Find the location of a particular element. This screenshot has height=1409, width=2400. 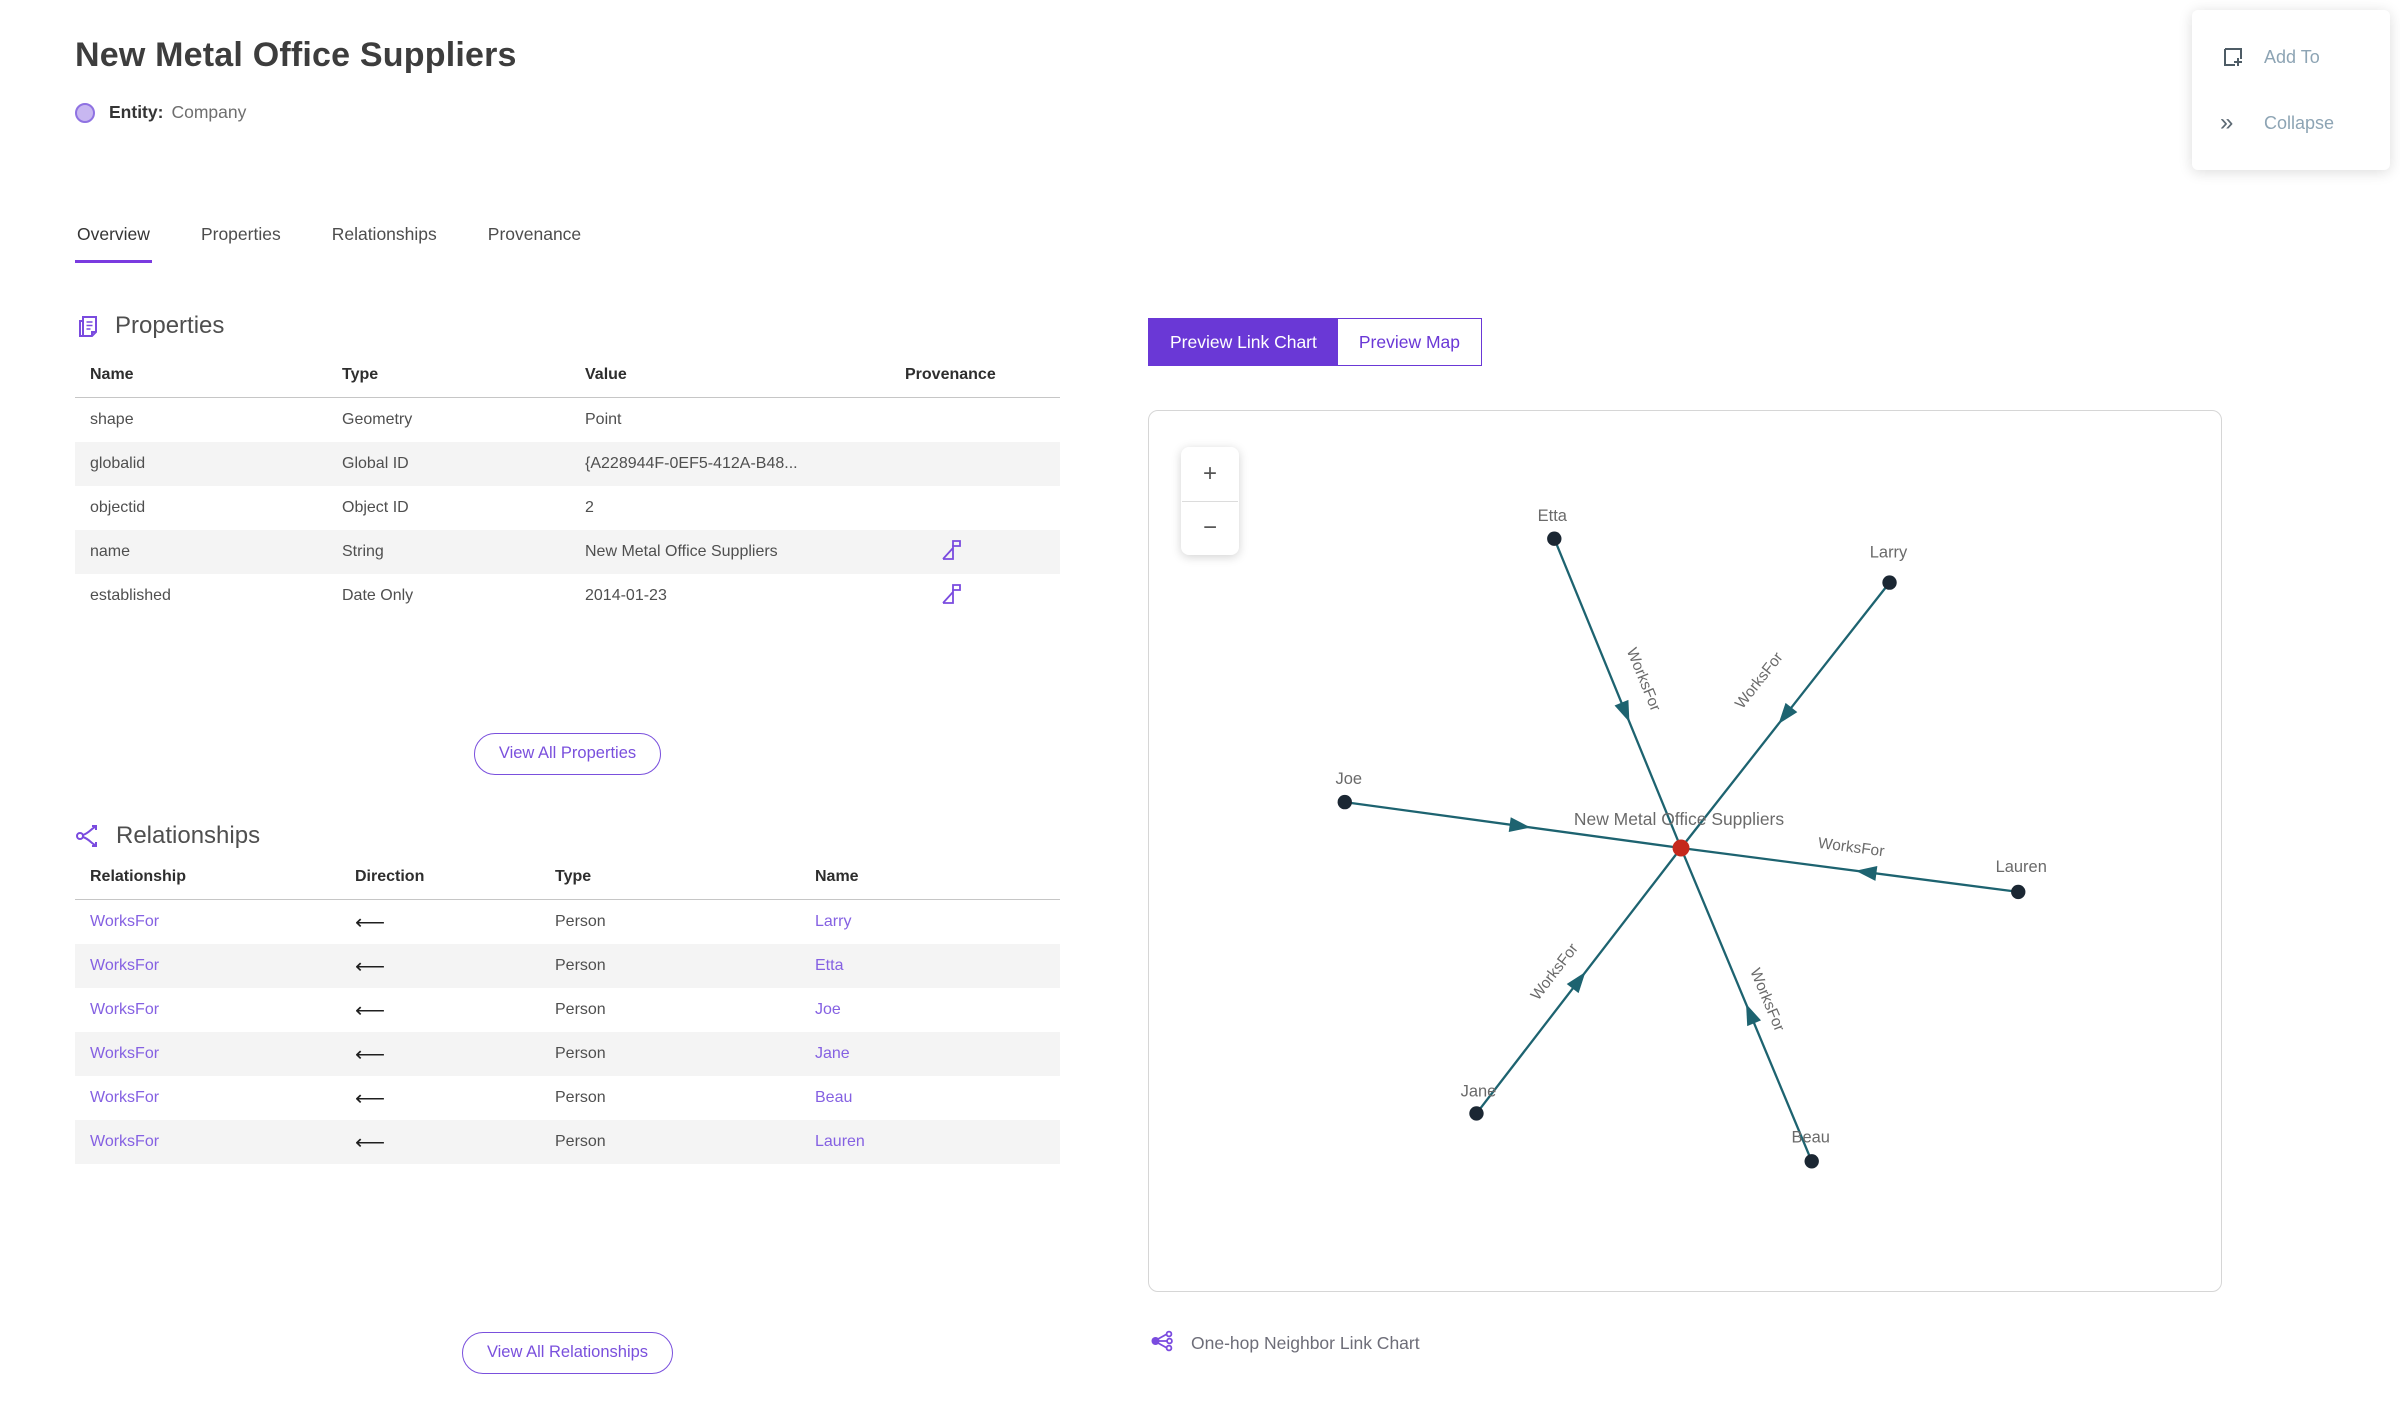

related-entity-link: Larry is located at coordinates (833, 921).